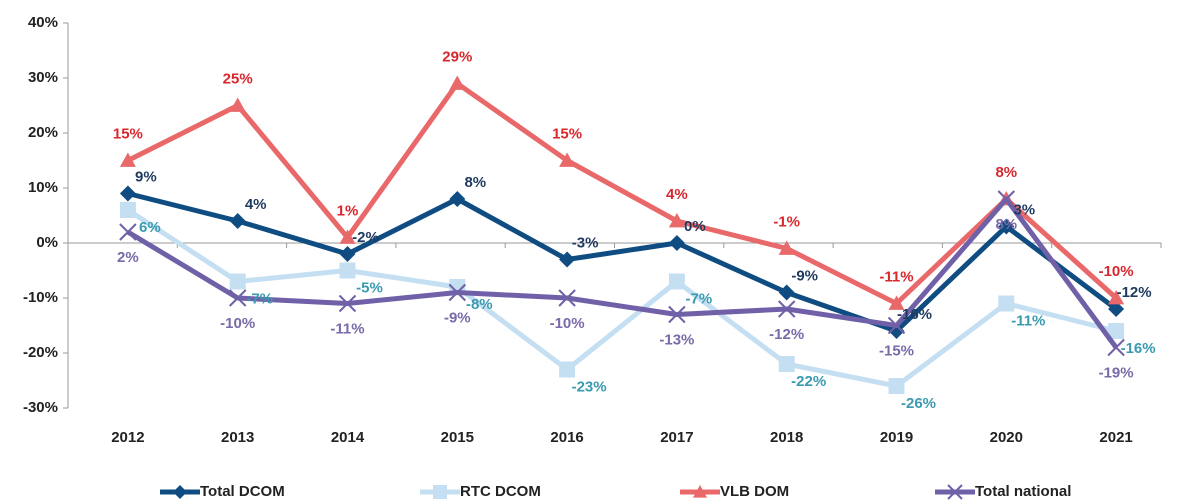 Image resolution: width=1182 pixels, height=504 pixels. Describe the element at coordinates (589, 386) in the screenshot. I see `data-label: -23%` at that location.